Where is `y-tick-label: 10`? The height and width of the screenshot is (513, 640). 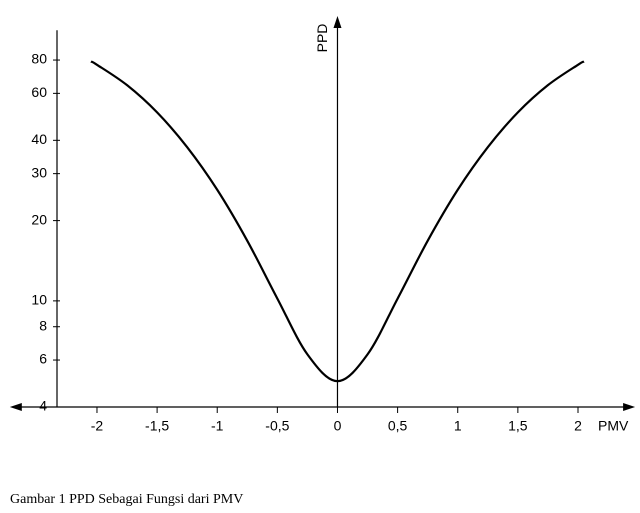 y-tick-label: 10 is located at coordinates (39, 300).